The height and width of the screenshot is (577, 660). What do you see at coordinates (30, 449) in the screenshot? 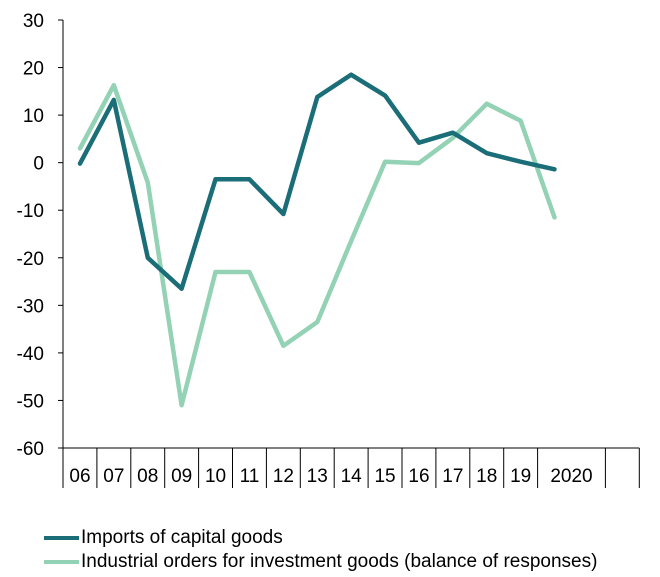
I see `y-tick-label: -60` at bounding box center [30, 449].